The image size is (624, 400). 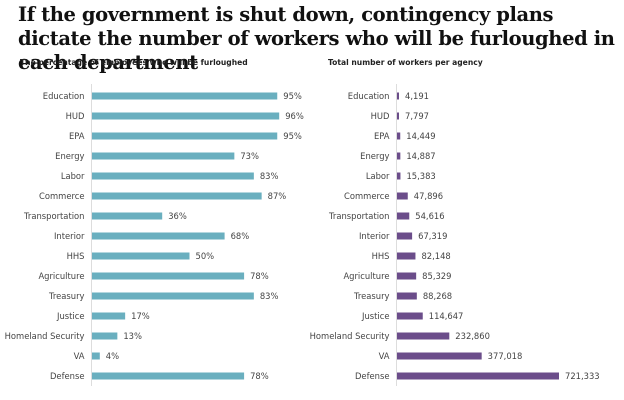 What do you see at coordinates (371, 296) in the screenshot?
I see `right-category-label: Treasury` at bounding box center [371, 296].